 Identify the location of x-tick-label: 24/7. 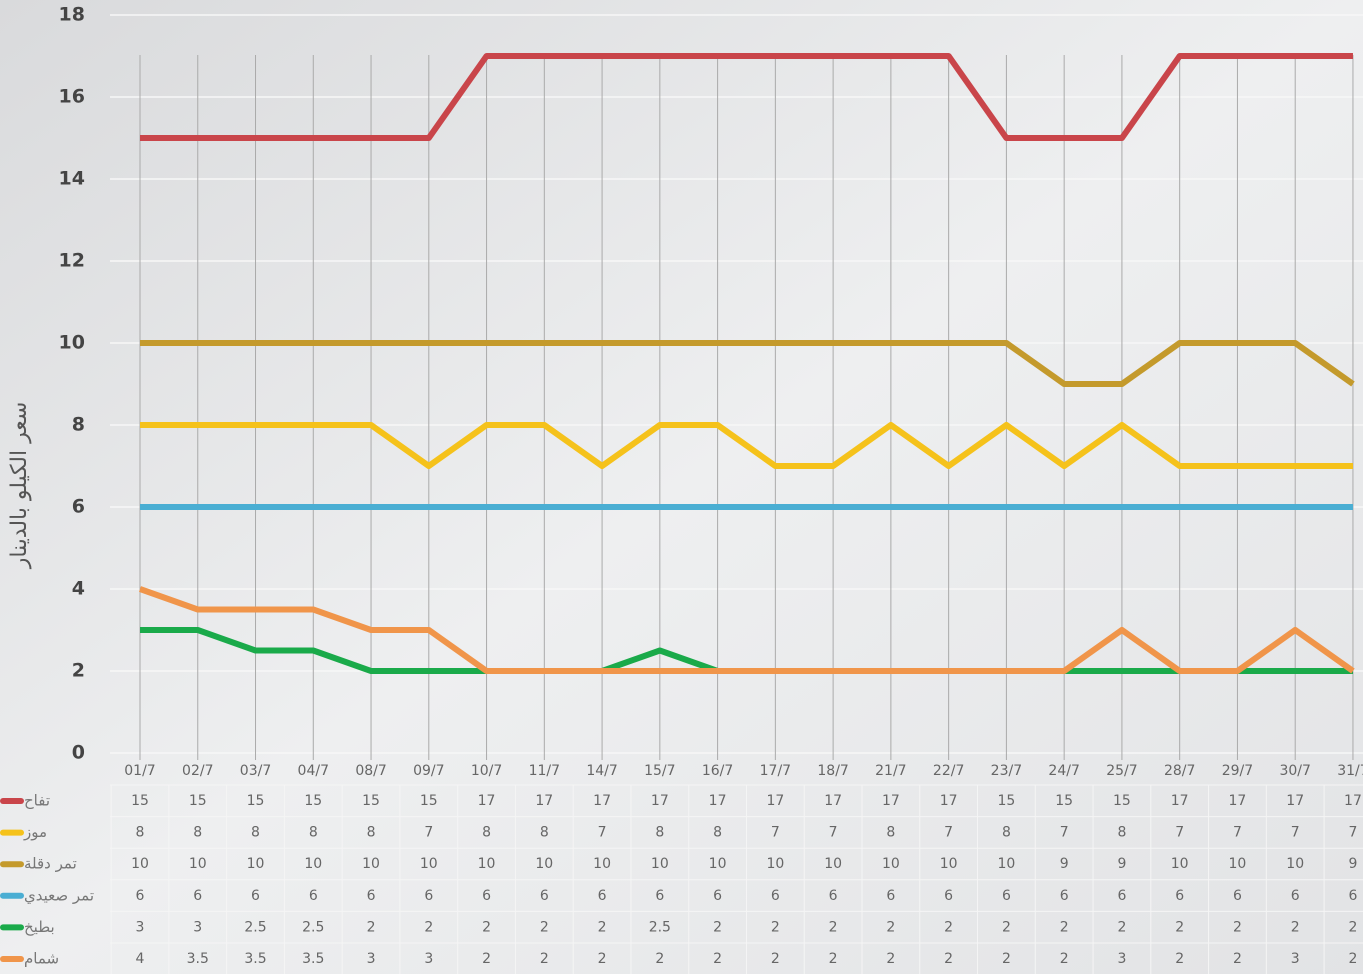
(1063, 771).